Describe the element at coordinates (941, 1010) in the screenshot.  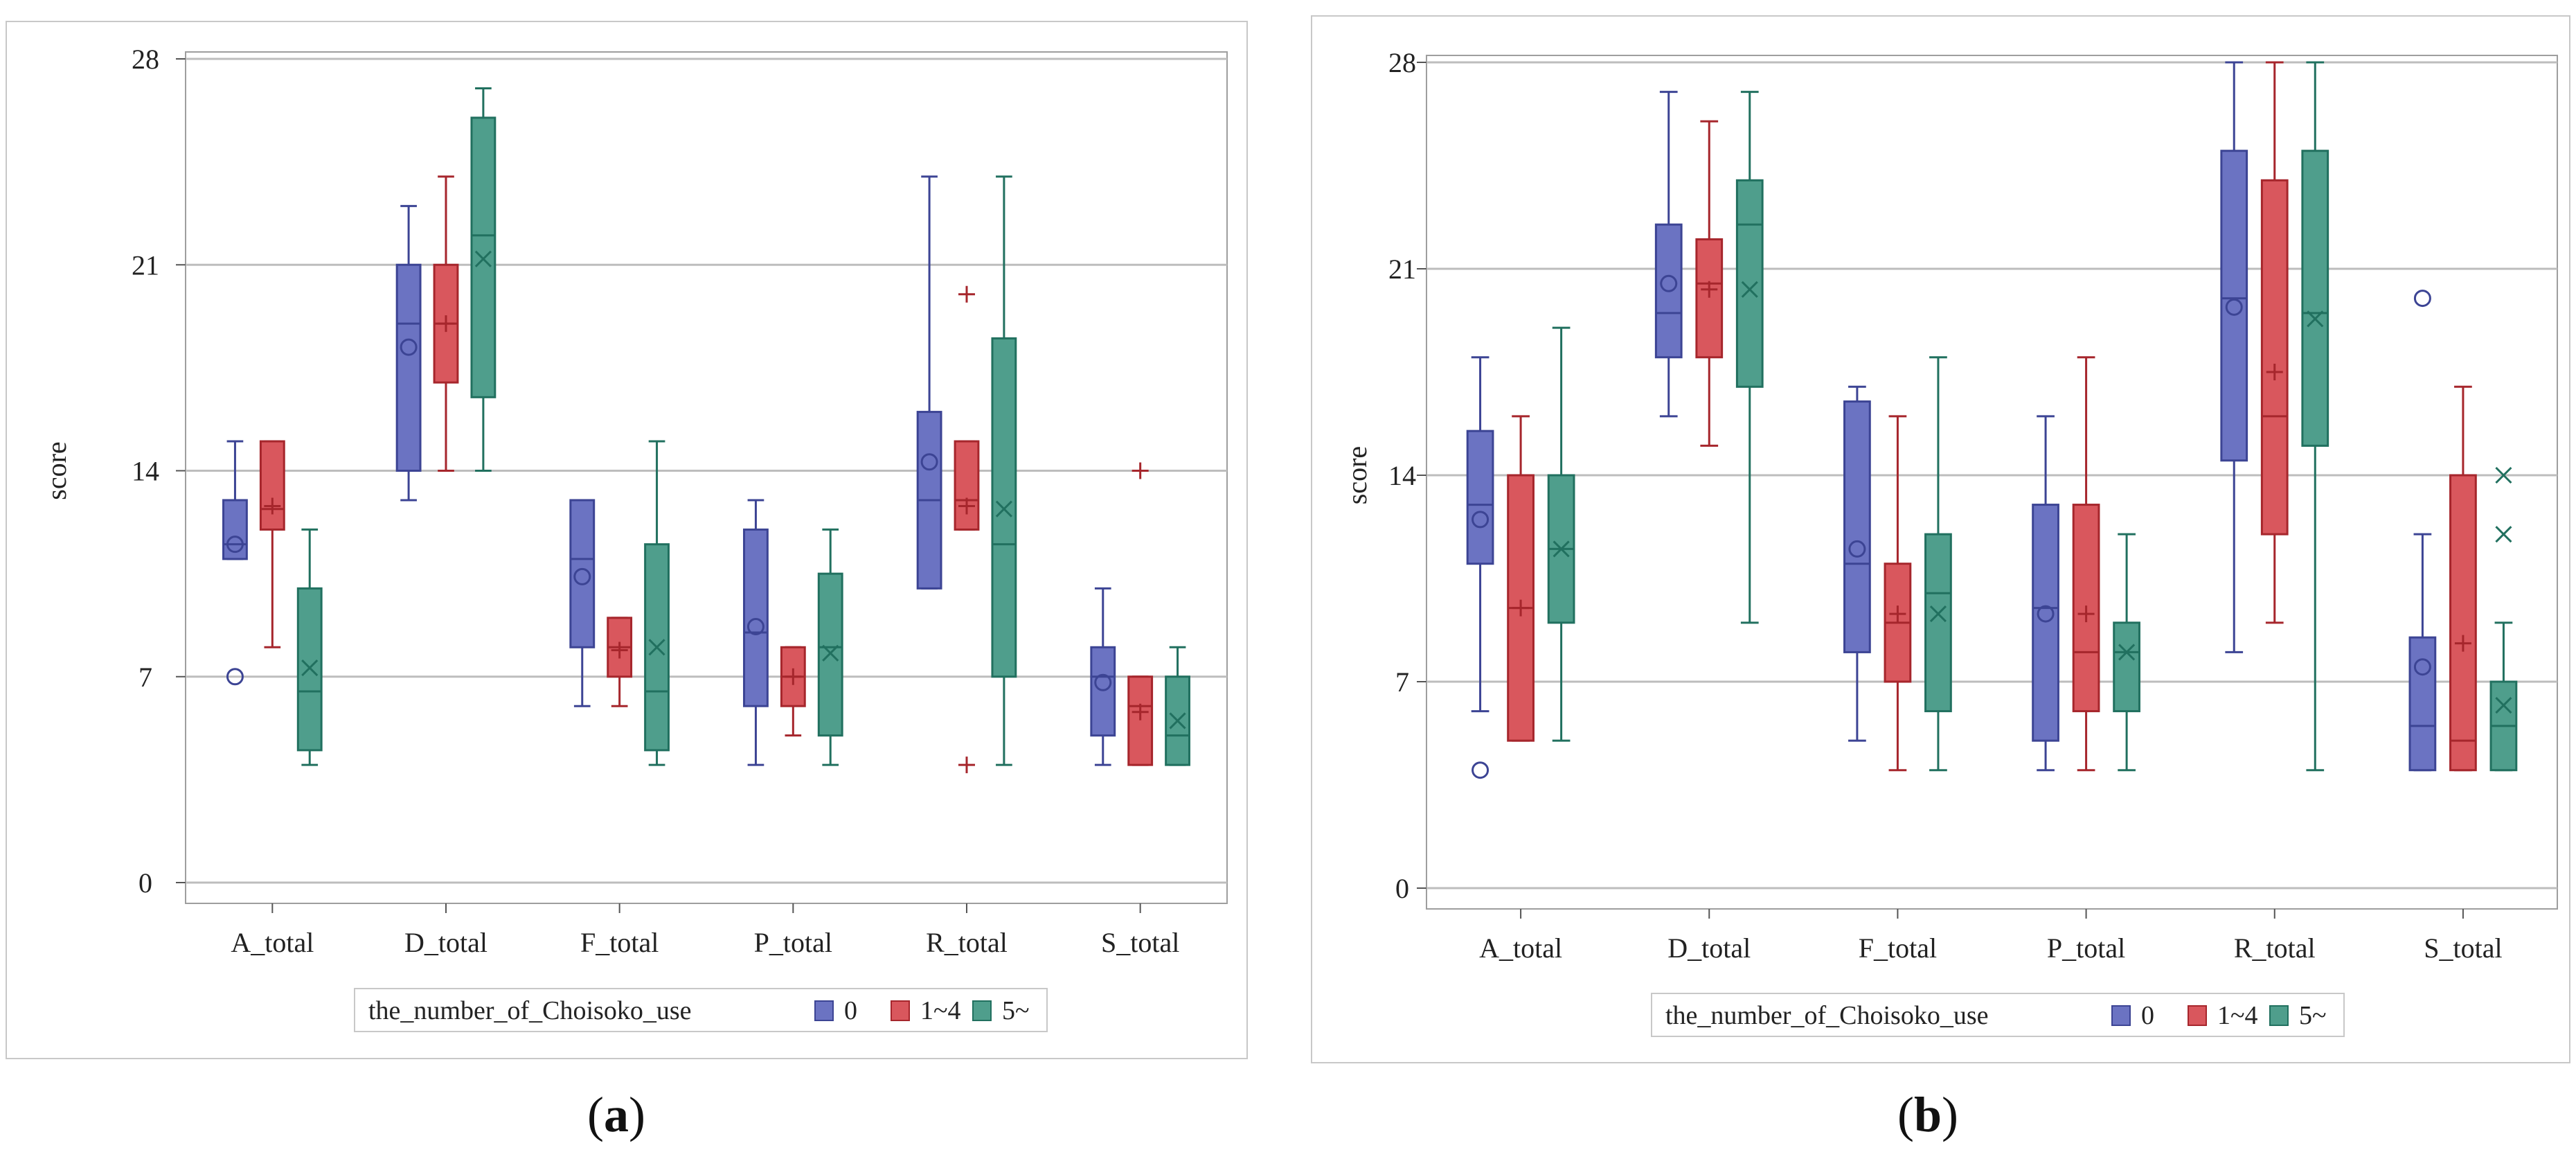
I see `panel-a-legend-label-1: 1~4` at that location.